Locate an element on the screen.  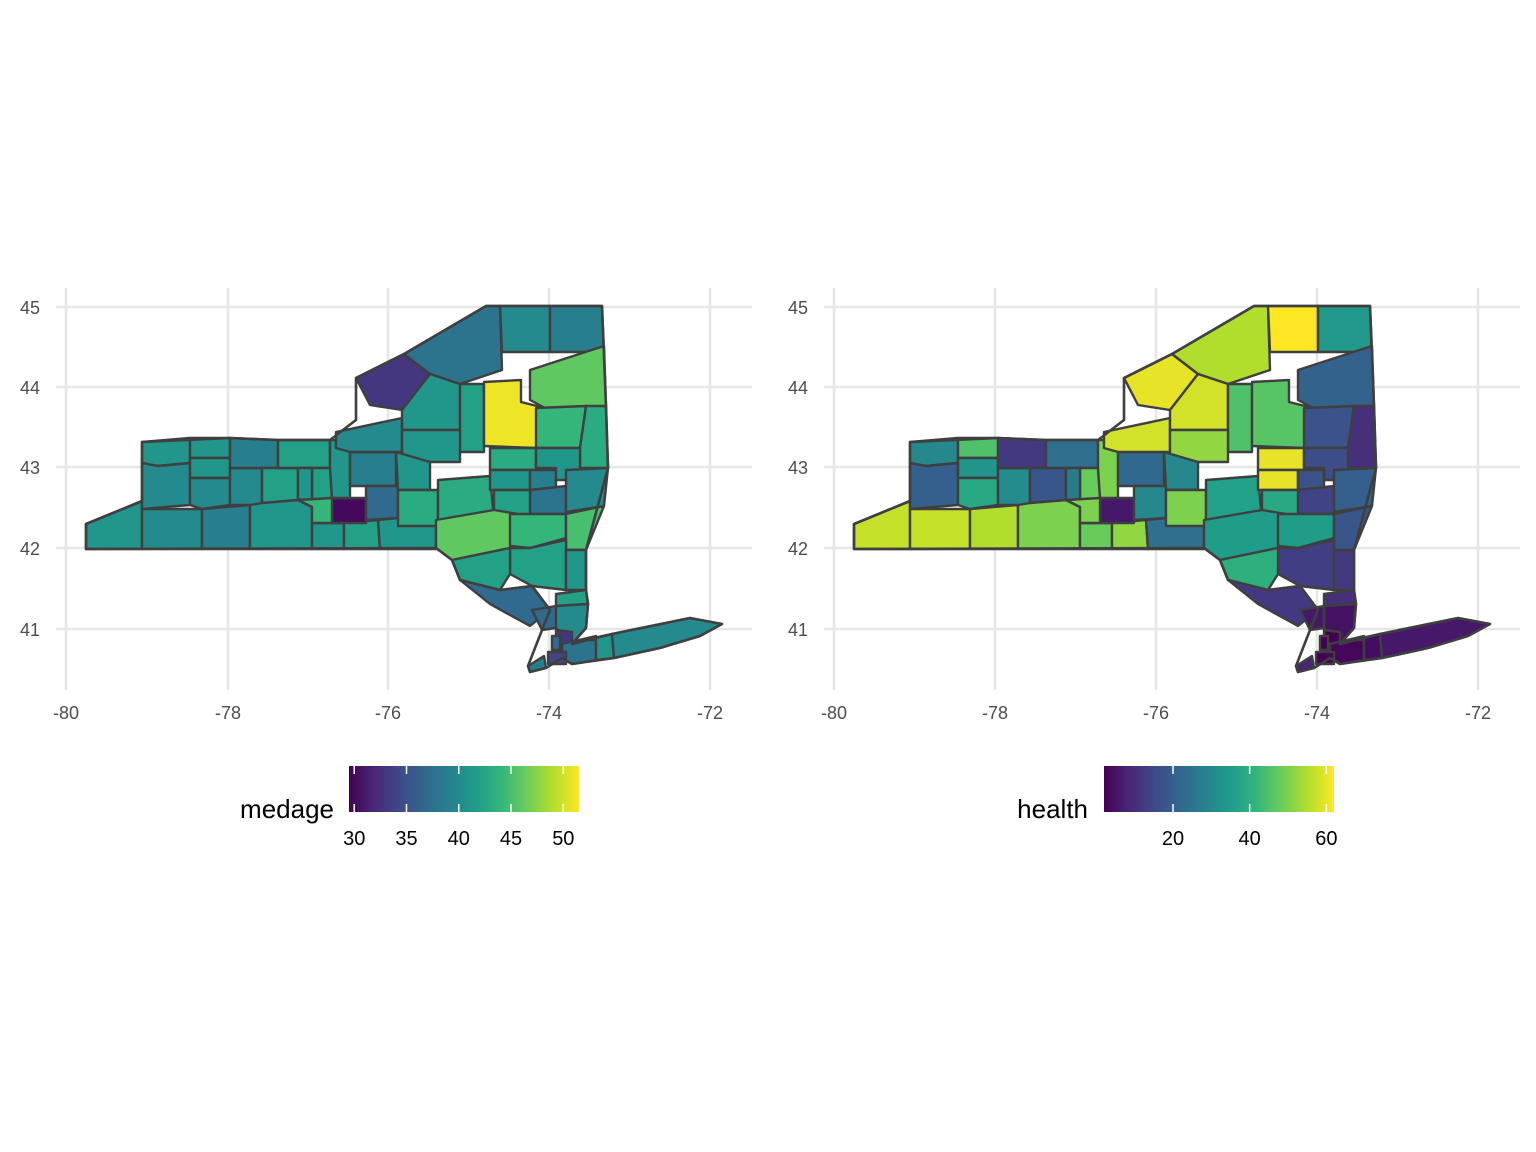
legend-ticks: 30 35 40 45 50 is located at coordinates (458, 808).